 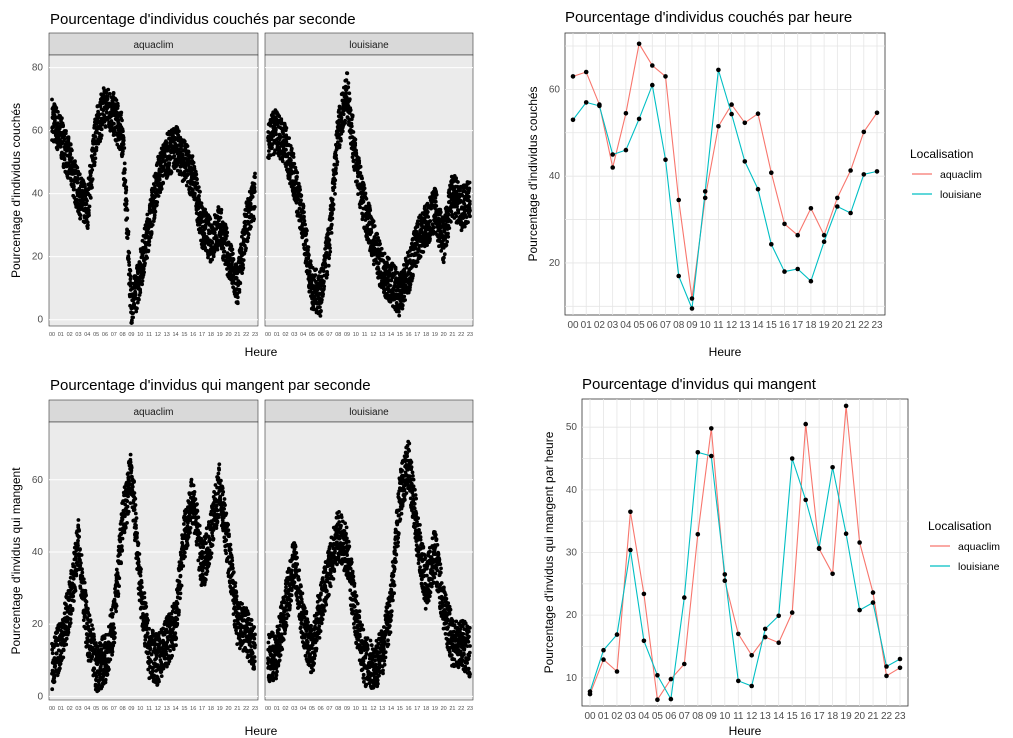 What do you see at coordinates (52, 709) in the screenshot?
I see `x-tick-label: 00` at bounding box center [52, 709].